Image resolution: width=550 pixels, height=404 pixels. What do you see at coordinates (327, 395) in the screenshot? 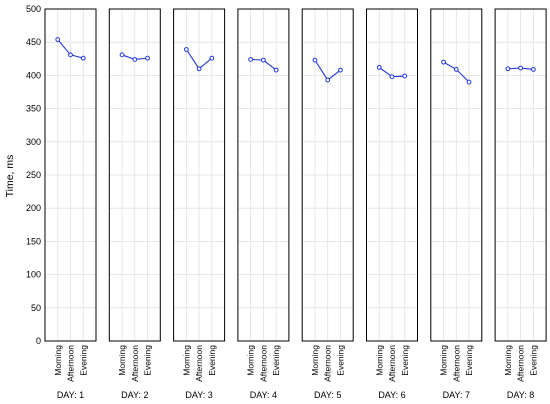
I see `panel-label: DAY: 5` at bounding box center [327, 395].